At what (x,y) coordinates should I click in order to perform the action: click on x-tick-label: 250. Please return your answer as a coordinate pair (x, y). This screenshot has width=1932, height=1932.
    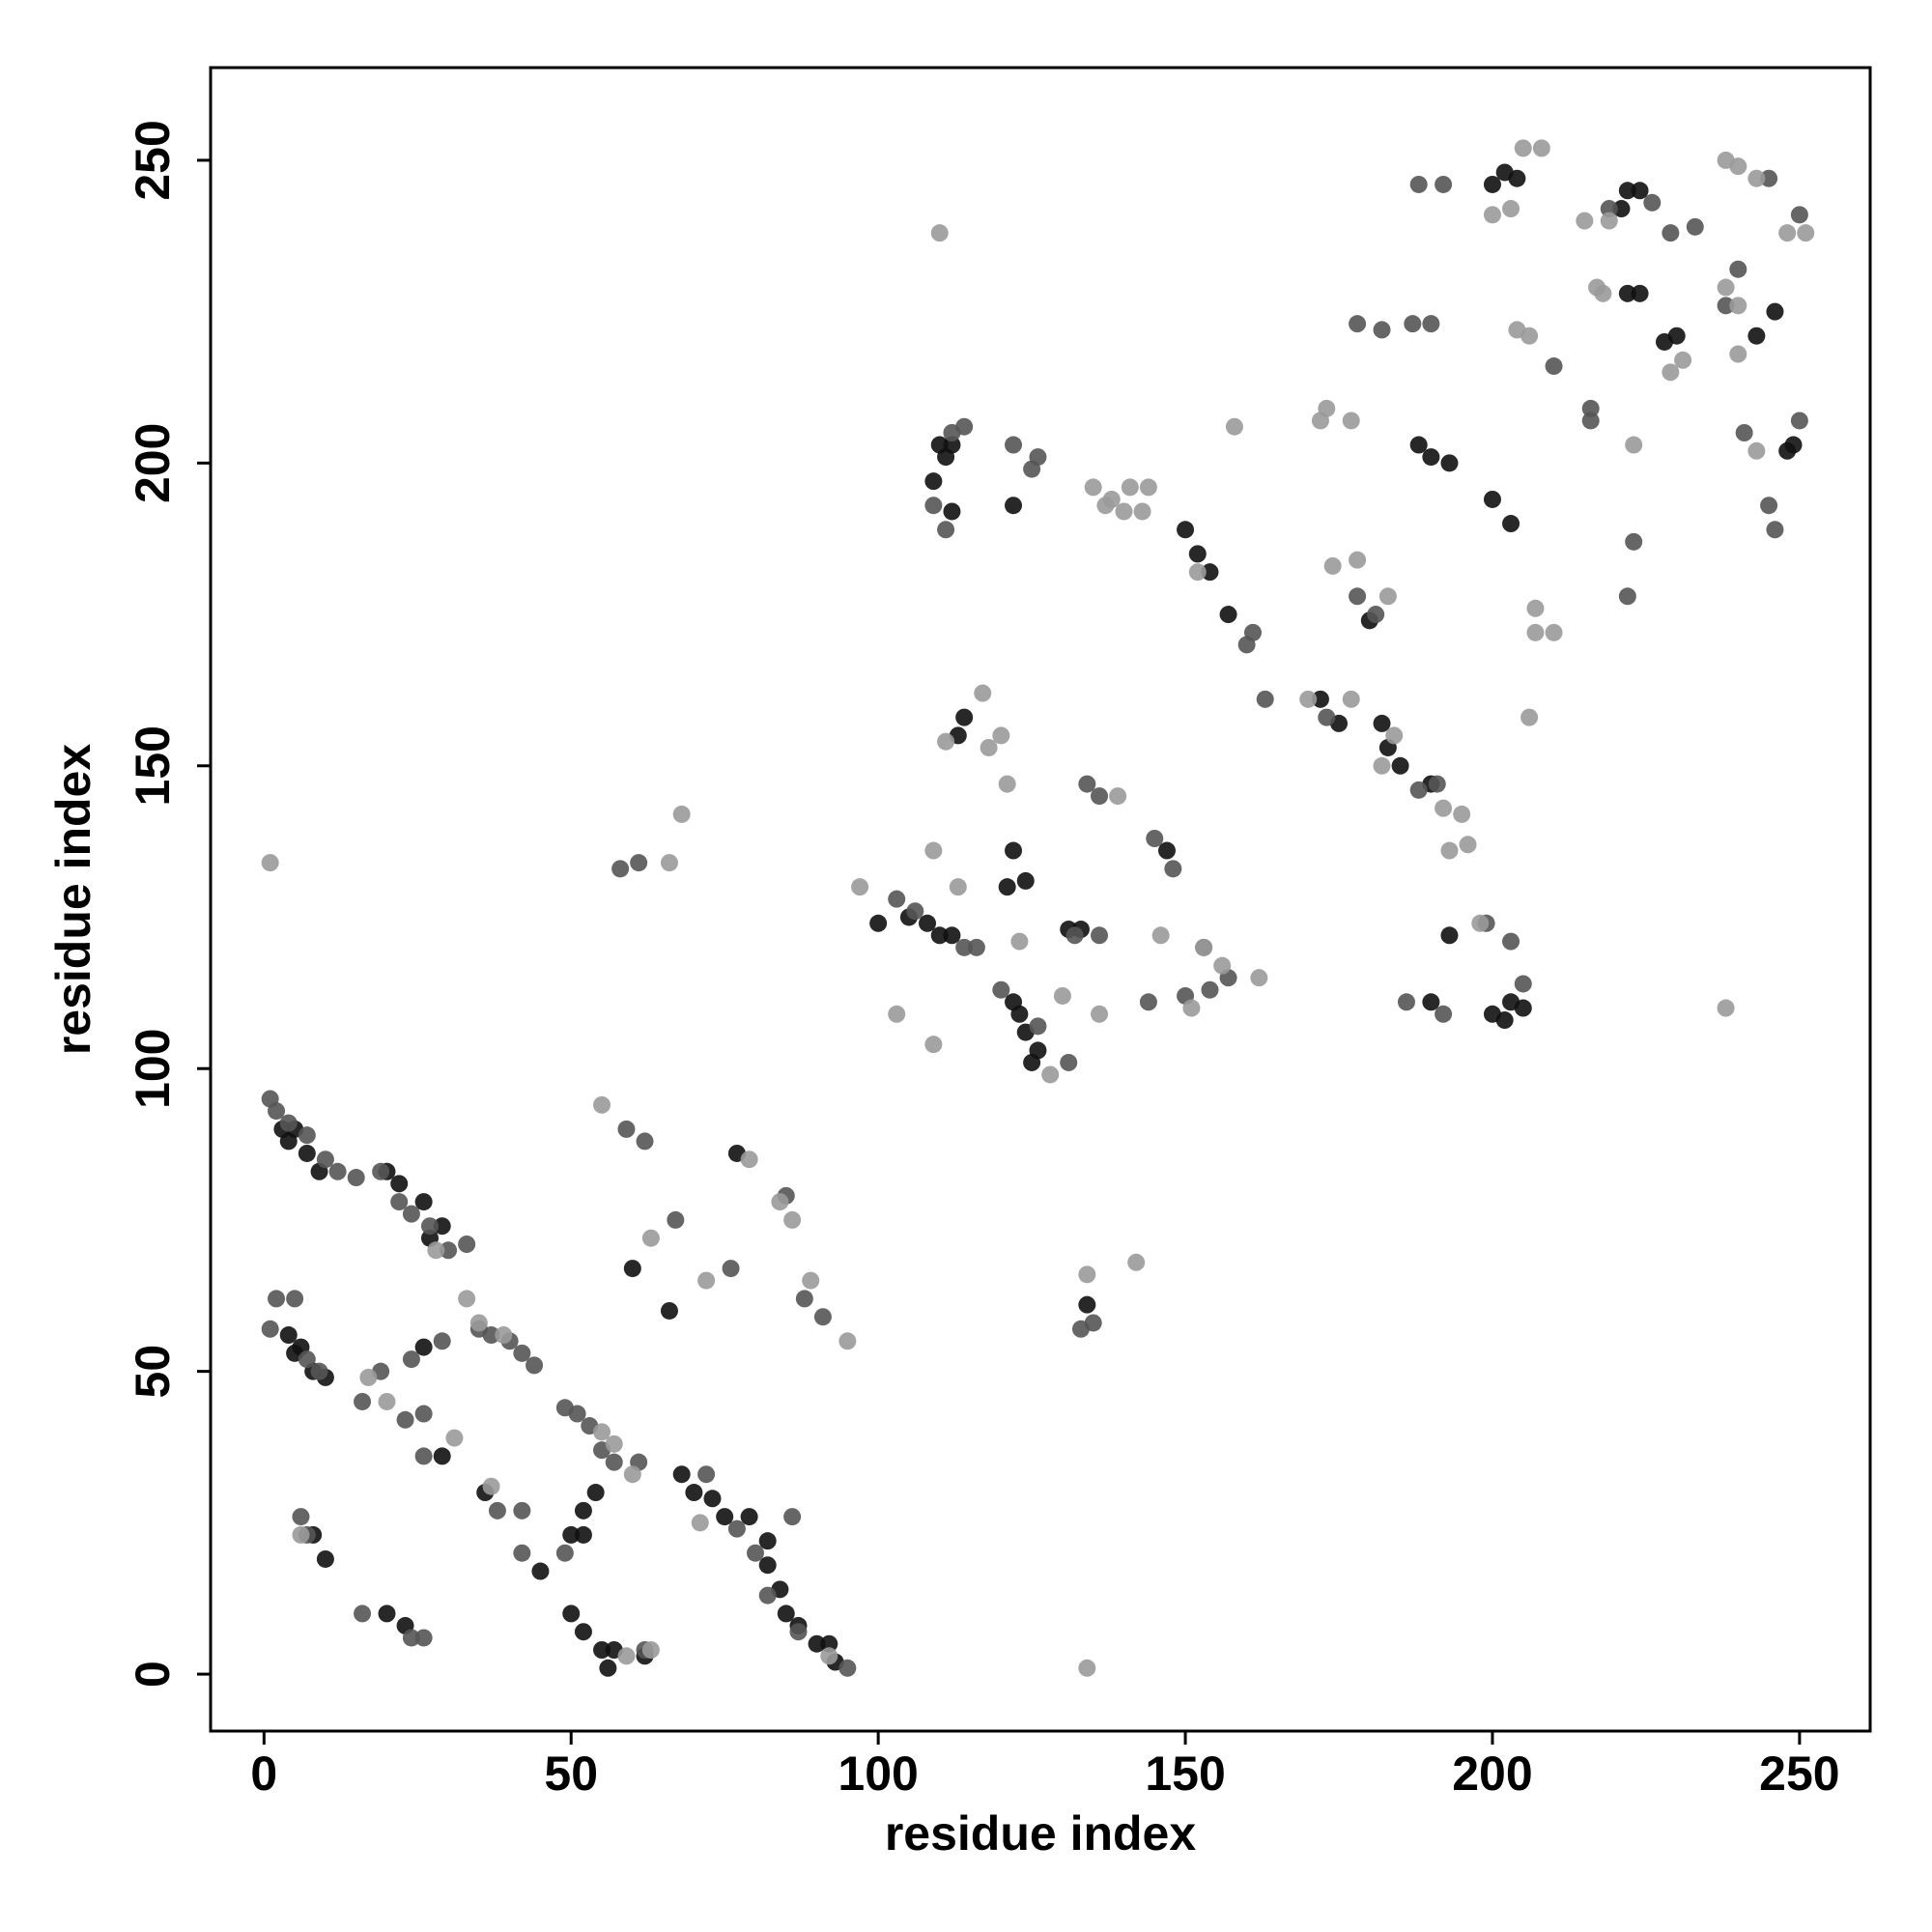
    Looking at the image, I should click on (1799, 1774).